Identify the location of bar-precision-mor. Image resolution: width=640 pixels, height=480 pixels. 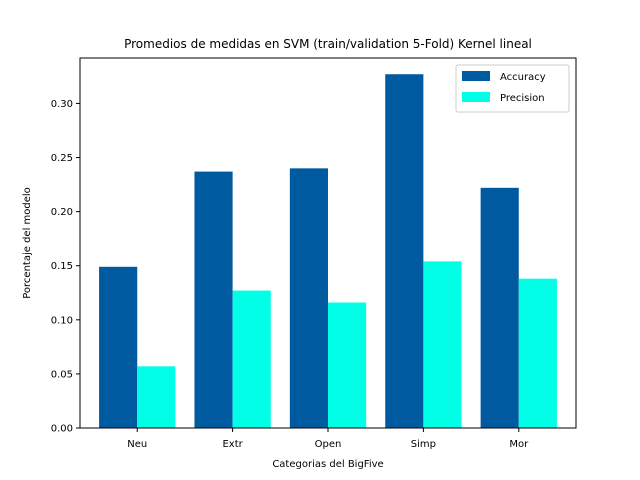
(537, 353).